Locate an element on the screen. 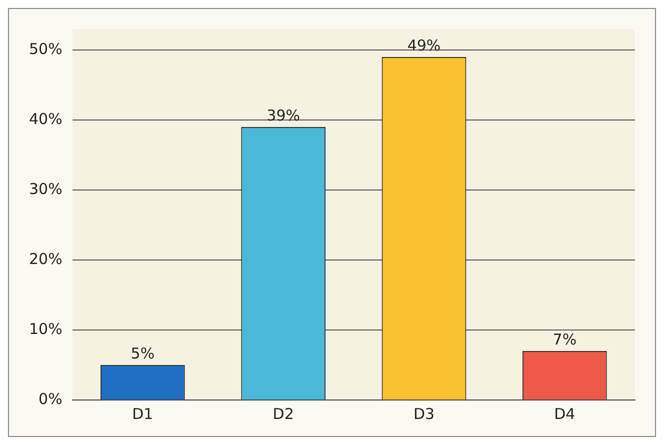 This screenshot has width=664, height=445. y-tick-label: 20% is located at coordinates (45, 259).